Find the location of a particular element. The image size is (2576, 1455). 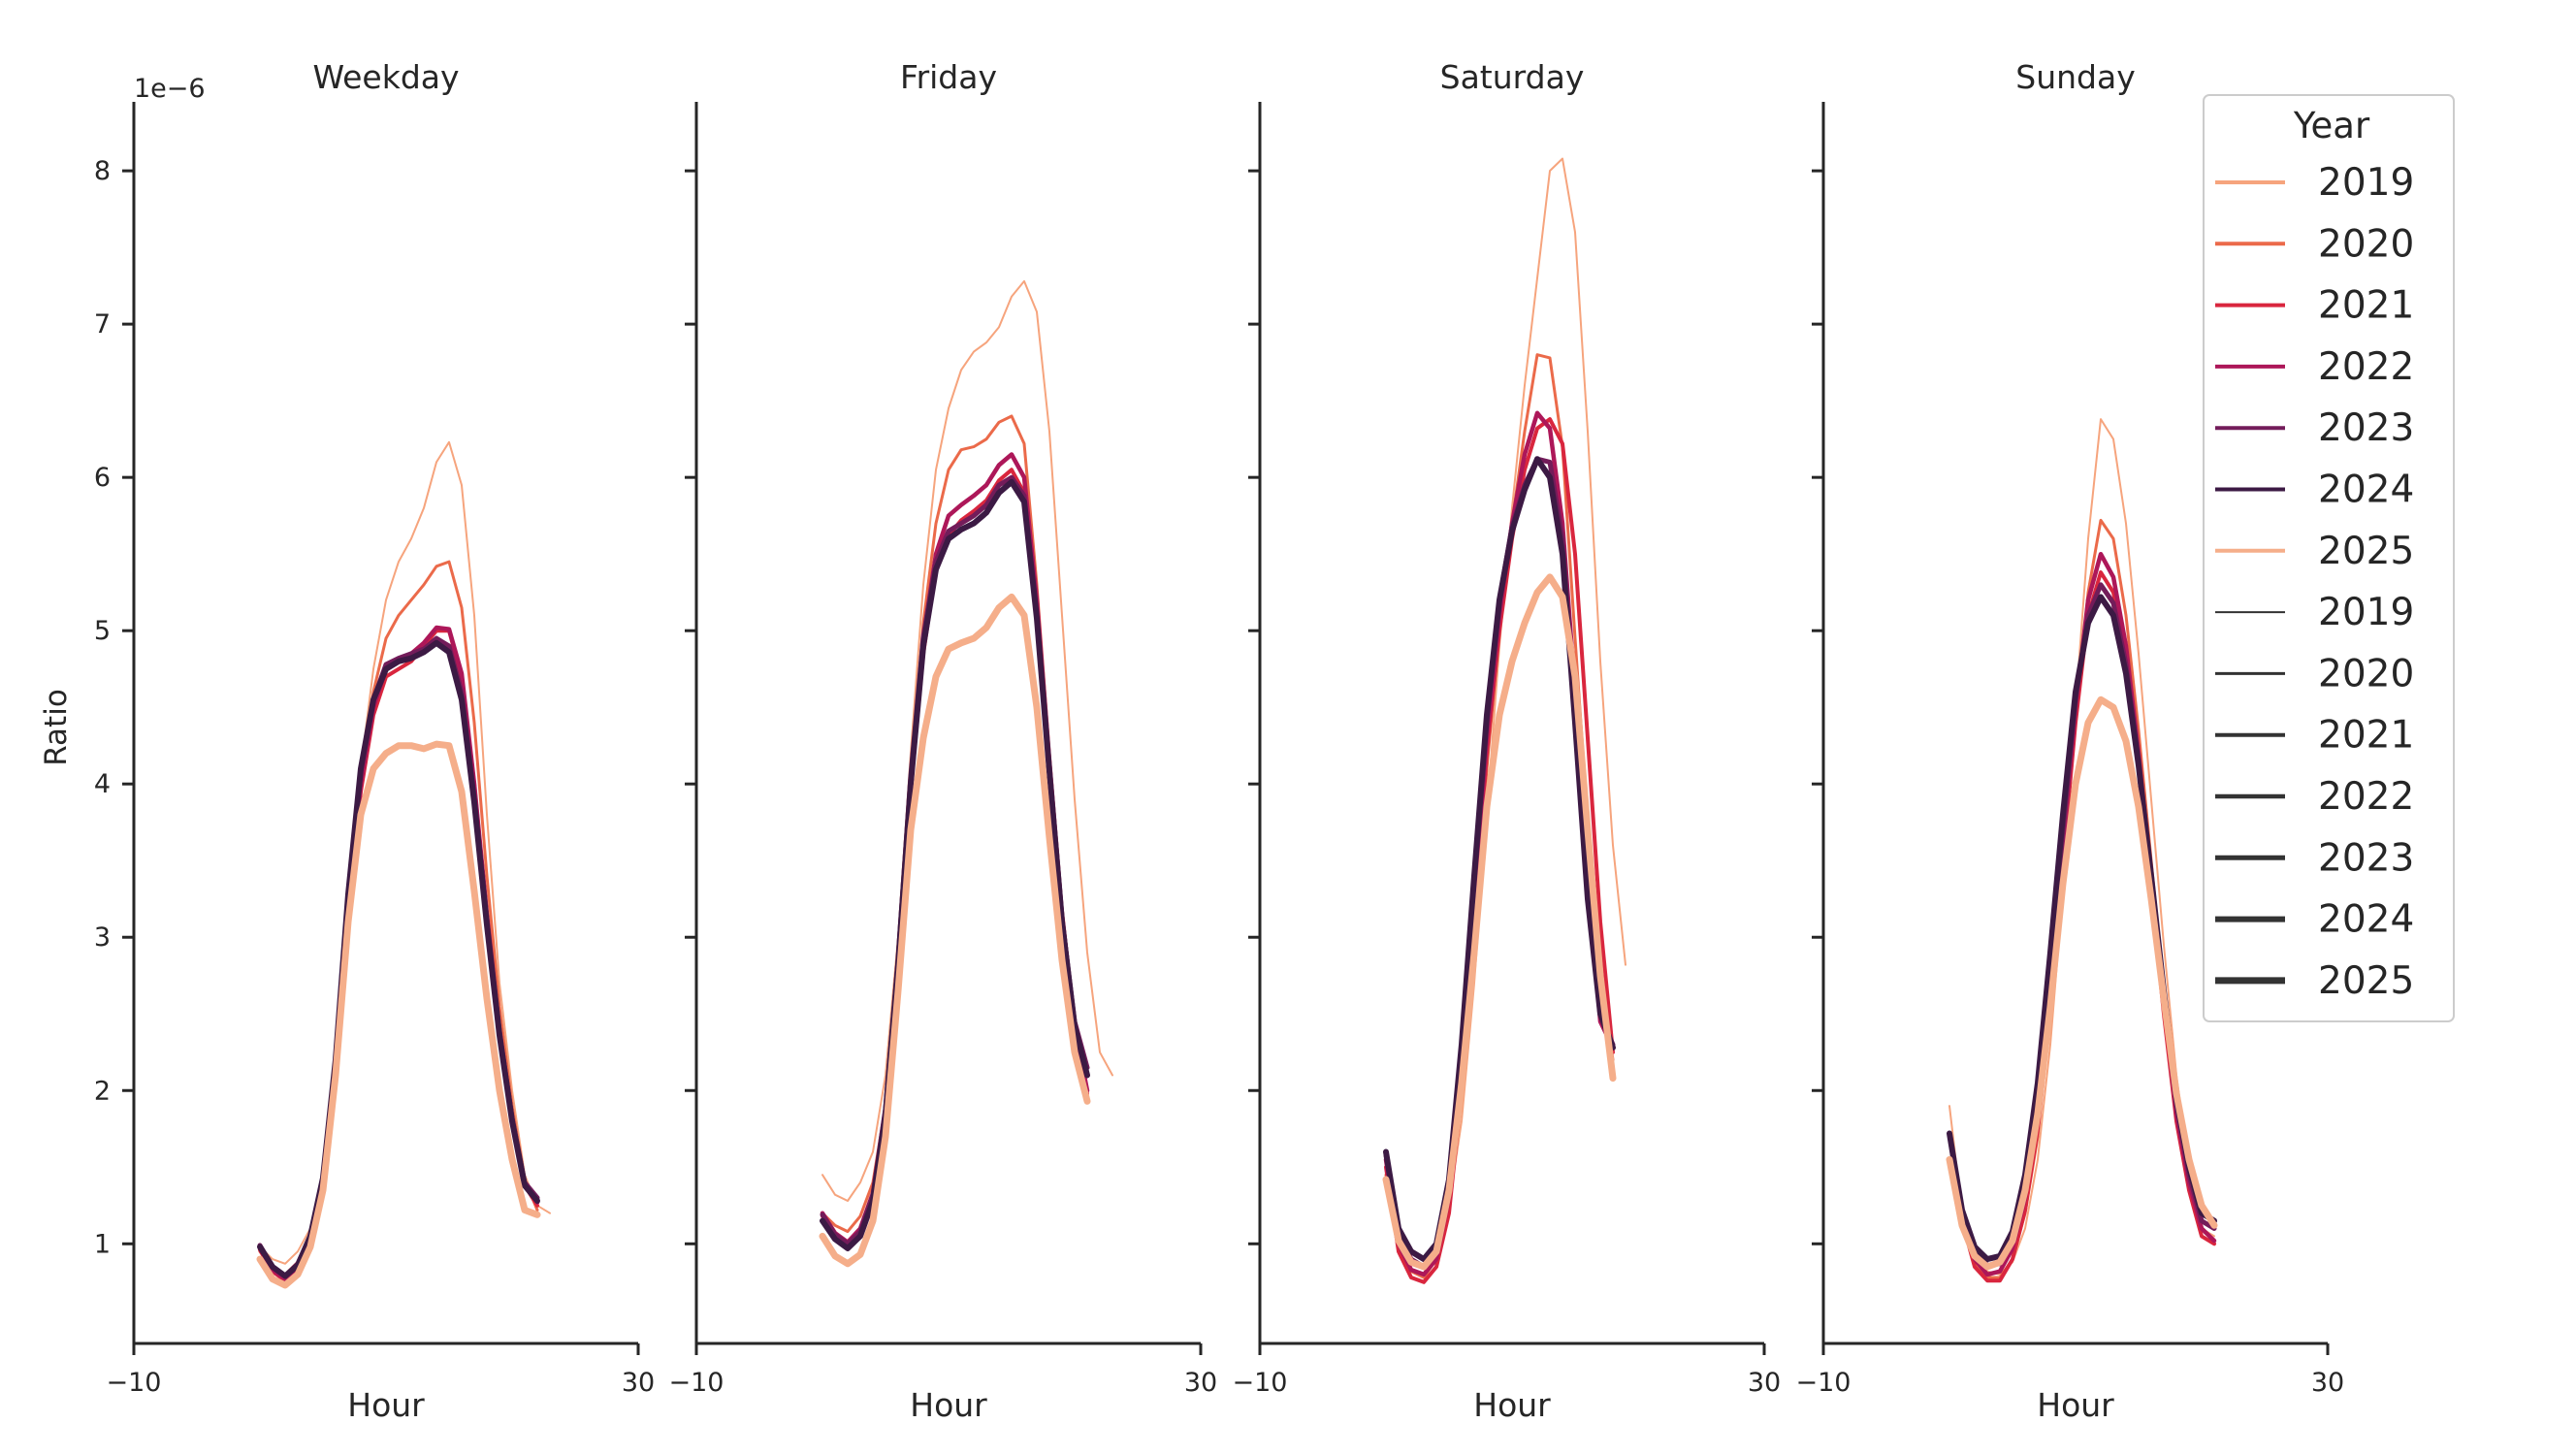

y-tick-label: 2 is located at coordinates (102, 1091).